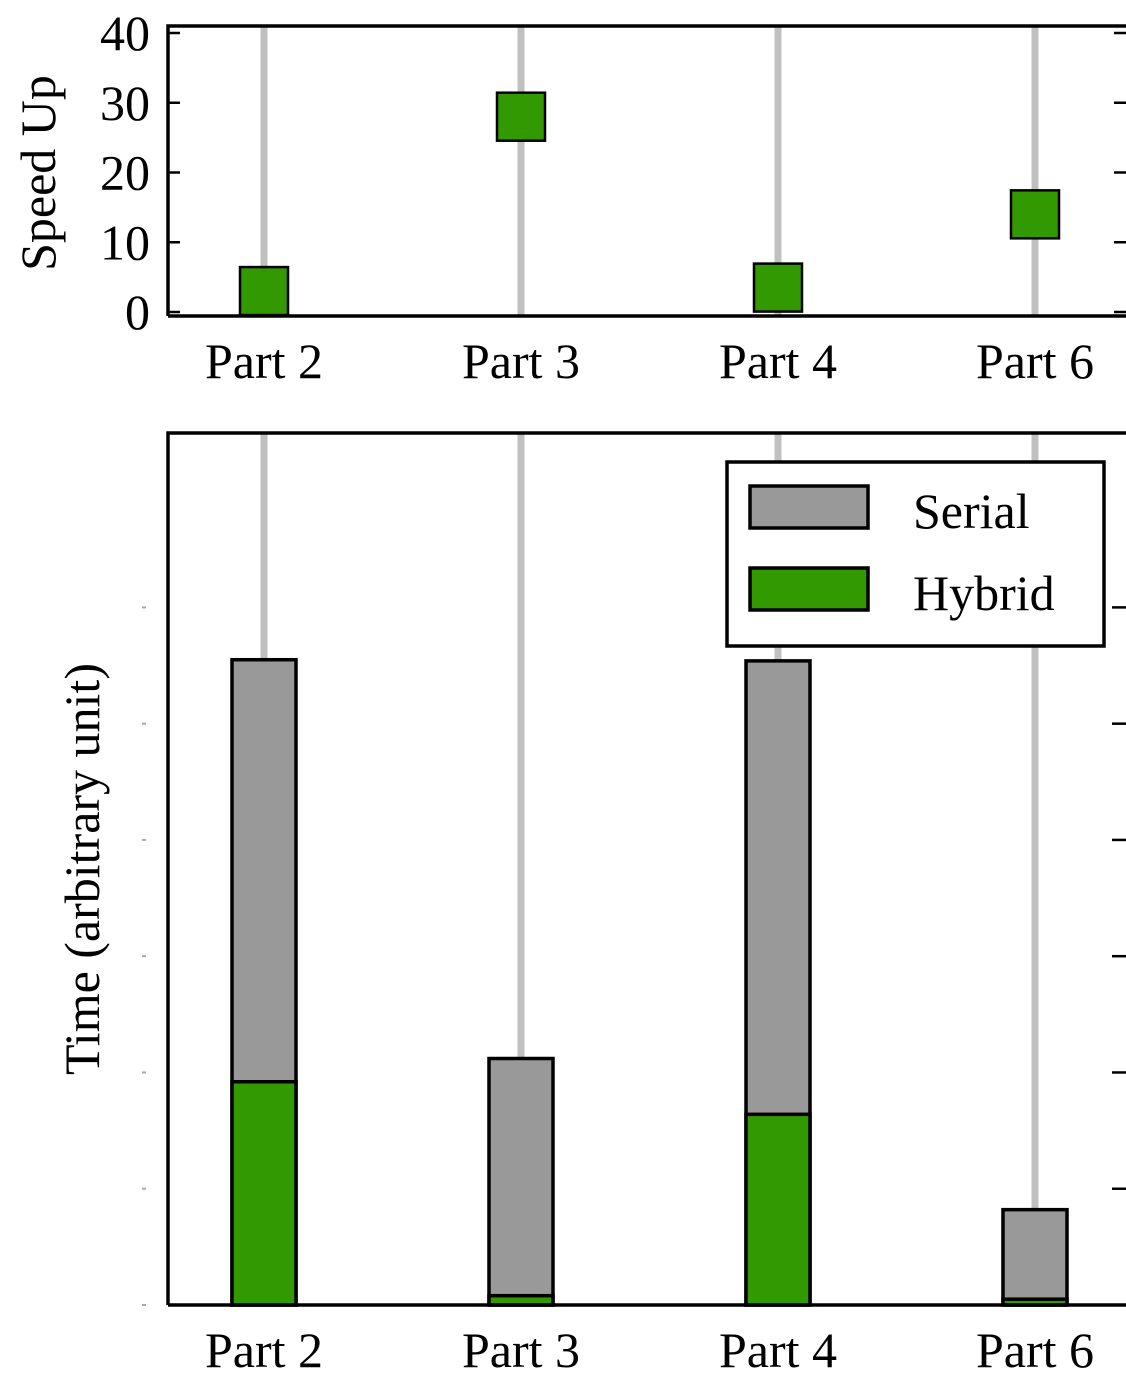  Describe the element at coordinates (38, 173) in the screenshot. I see `speedup-y-axis-title: Speed Up` at that location.